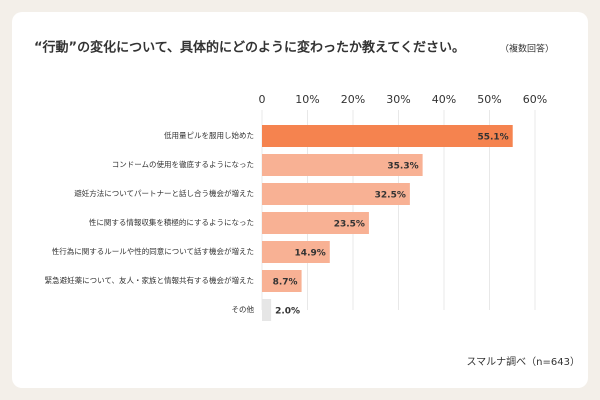  I want to click on value-label: 32.5%, so click(390, 196).